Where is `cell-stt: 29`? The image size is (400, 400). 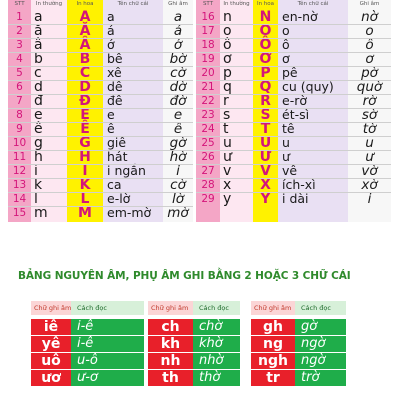 cell-stt: 29 is located at coordinates (208, 199).